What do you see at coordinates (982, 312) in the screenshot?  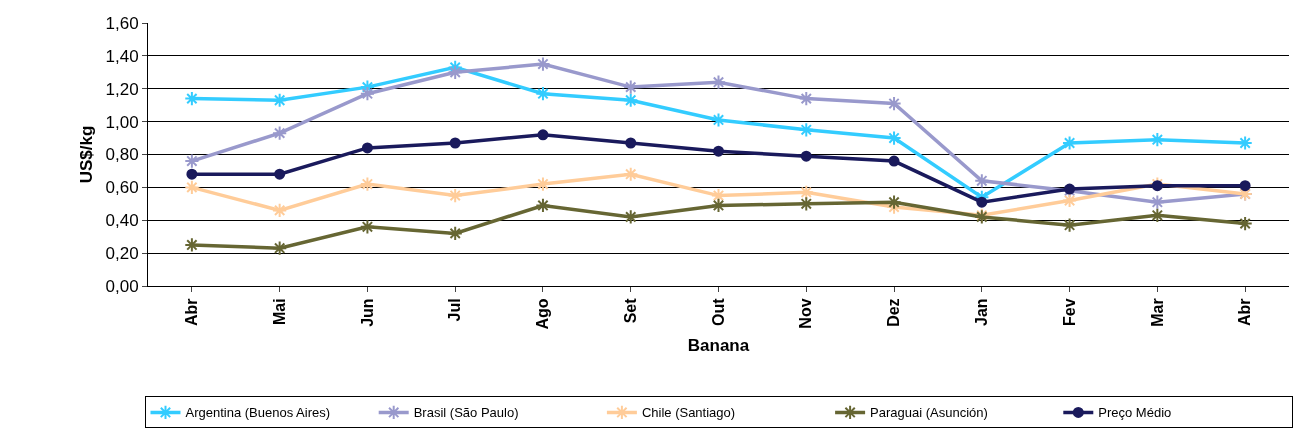 I see `x-tick-label: Jan` at bounding box center [982, 312].